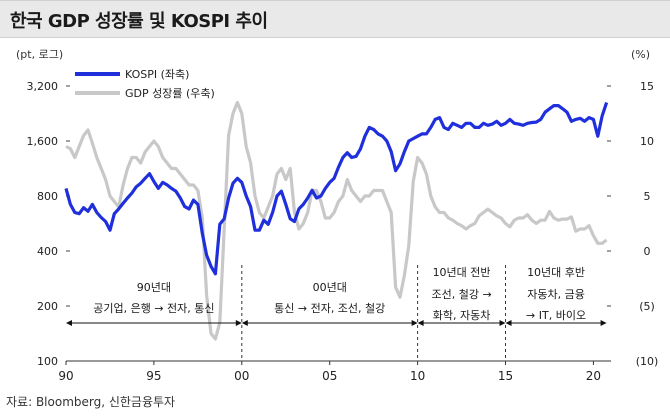 The width and height of the screenshot is (670, 416). Describe the element at coordinates (647, 251) in the screenshot. I see `right-tick-label: 0` at that location.